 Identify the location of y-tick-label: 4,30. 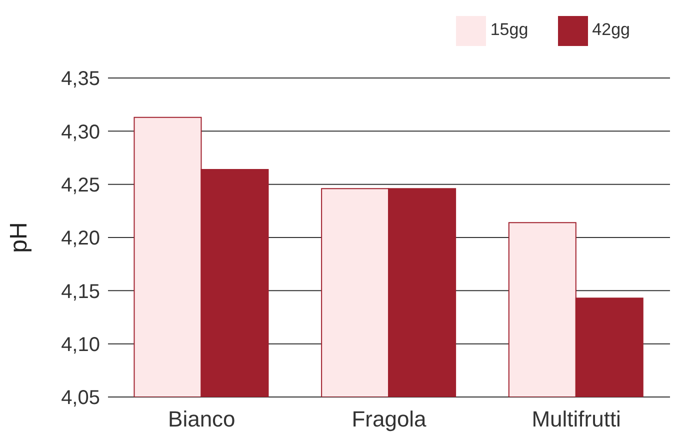
(80, 132).